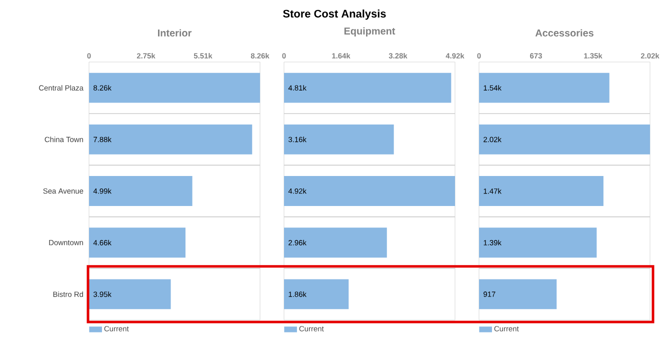 The height and width of the screenshot is (348, 669). I want to click on chart-title: Accessories, so click(564, 32).